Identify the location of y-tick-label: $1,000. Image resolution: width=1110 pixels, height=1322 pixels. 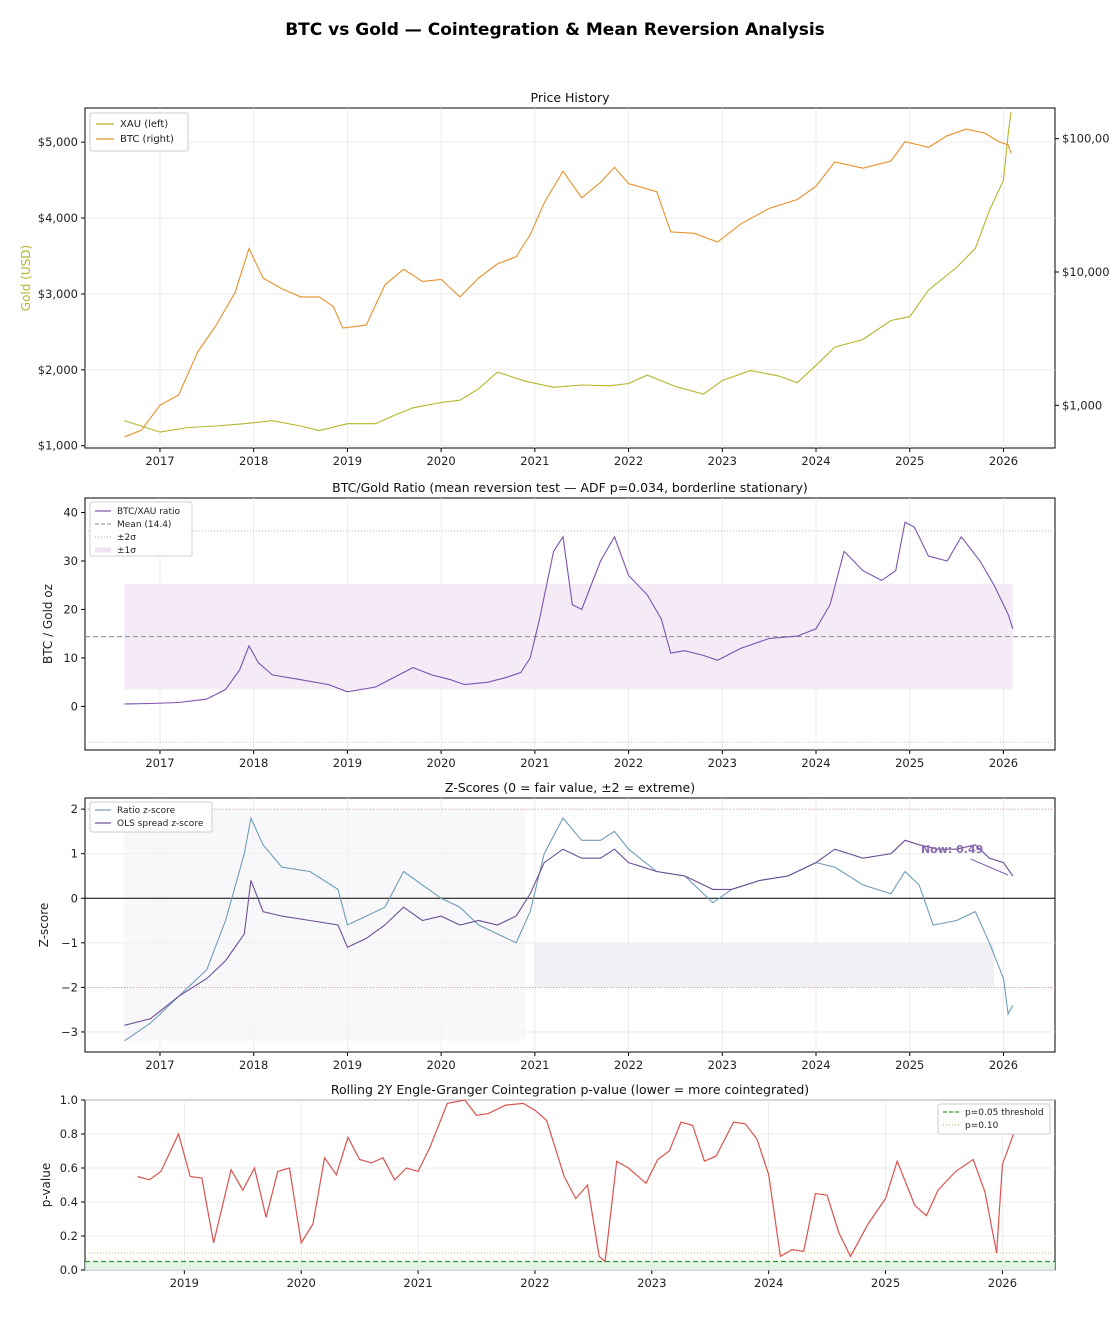
(58, 446).